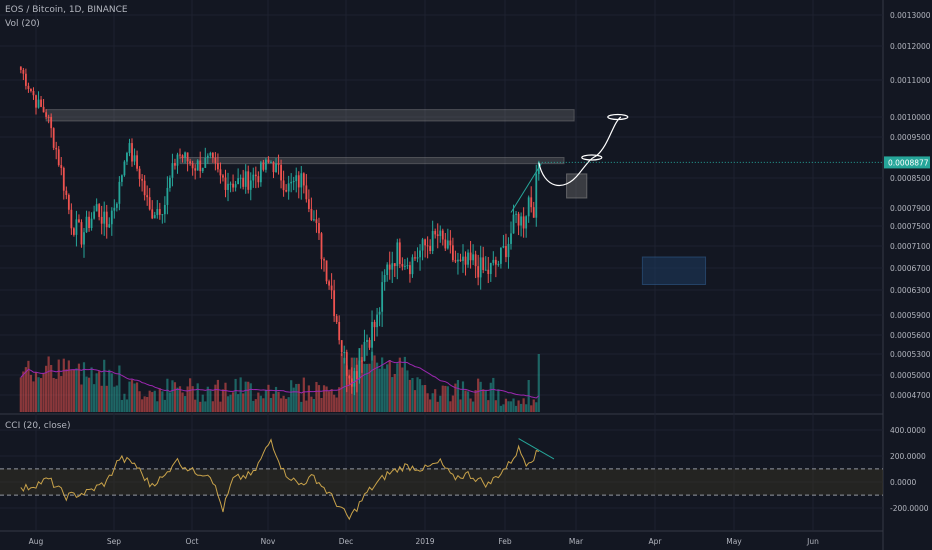 The image size is (932, 550). I want to click on y-tick-label: 0.0008500, so click(910, 178).